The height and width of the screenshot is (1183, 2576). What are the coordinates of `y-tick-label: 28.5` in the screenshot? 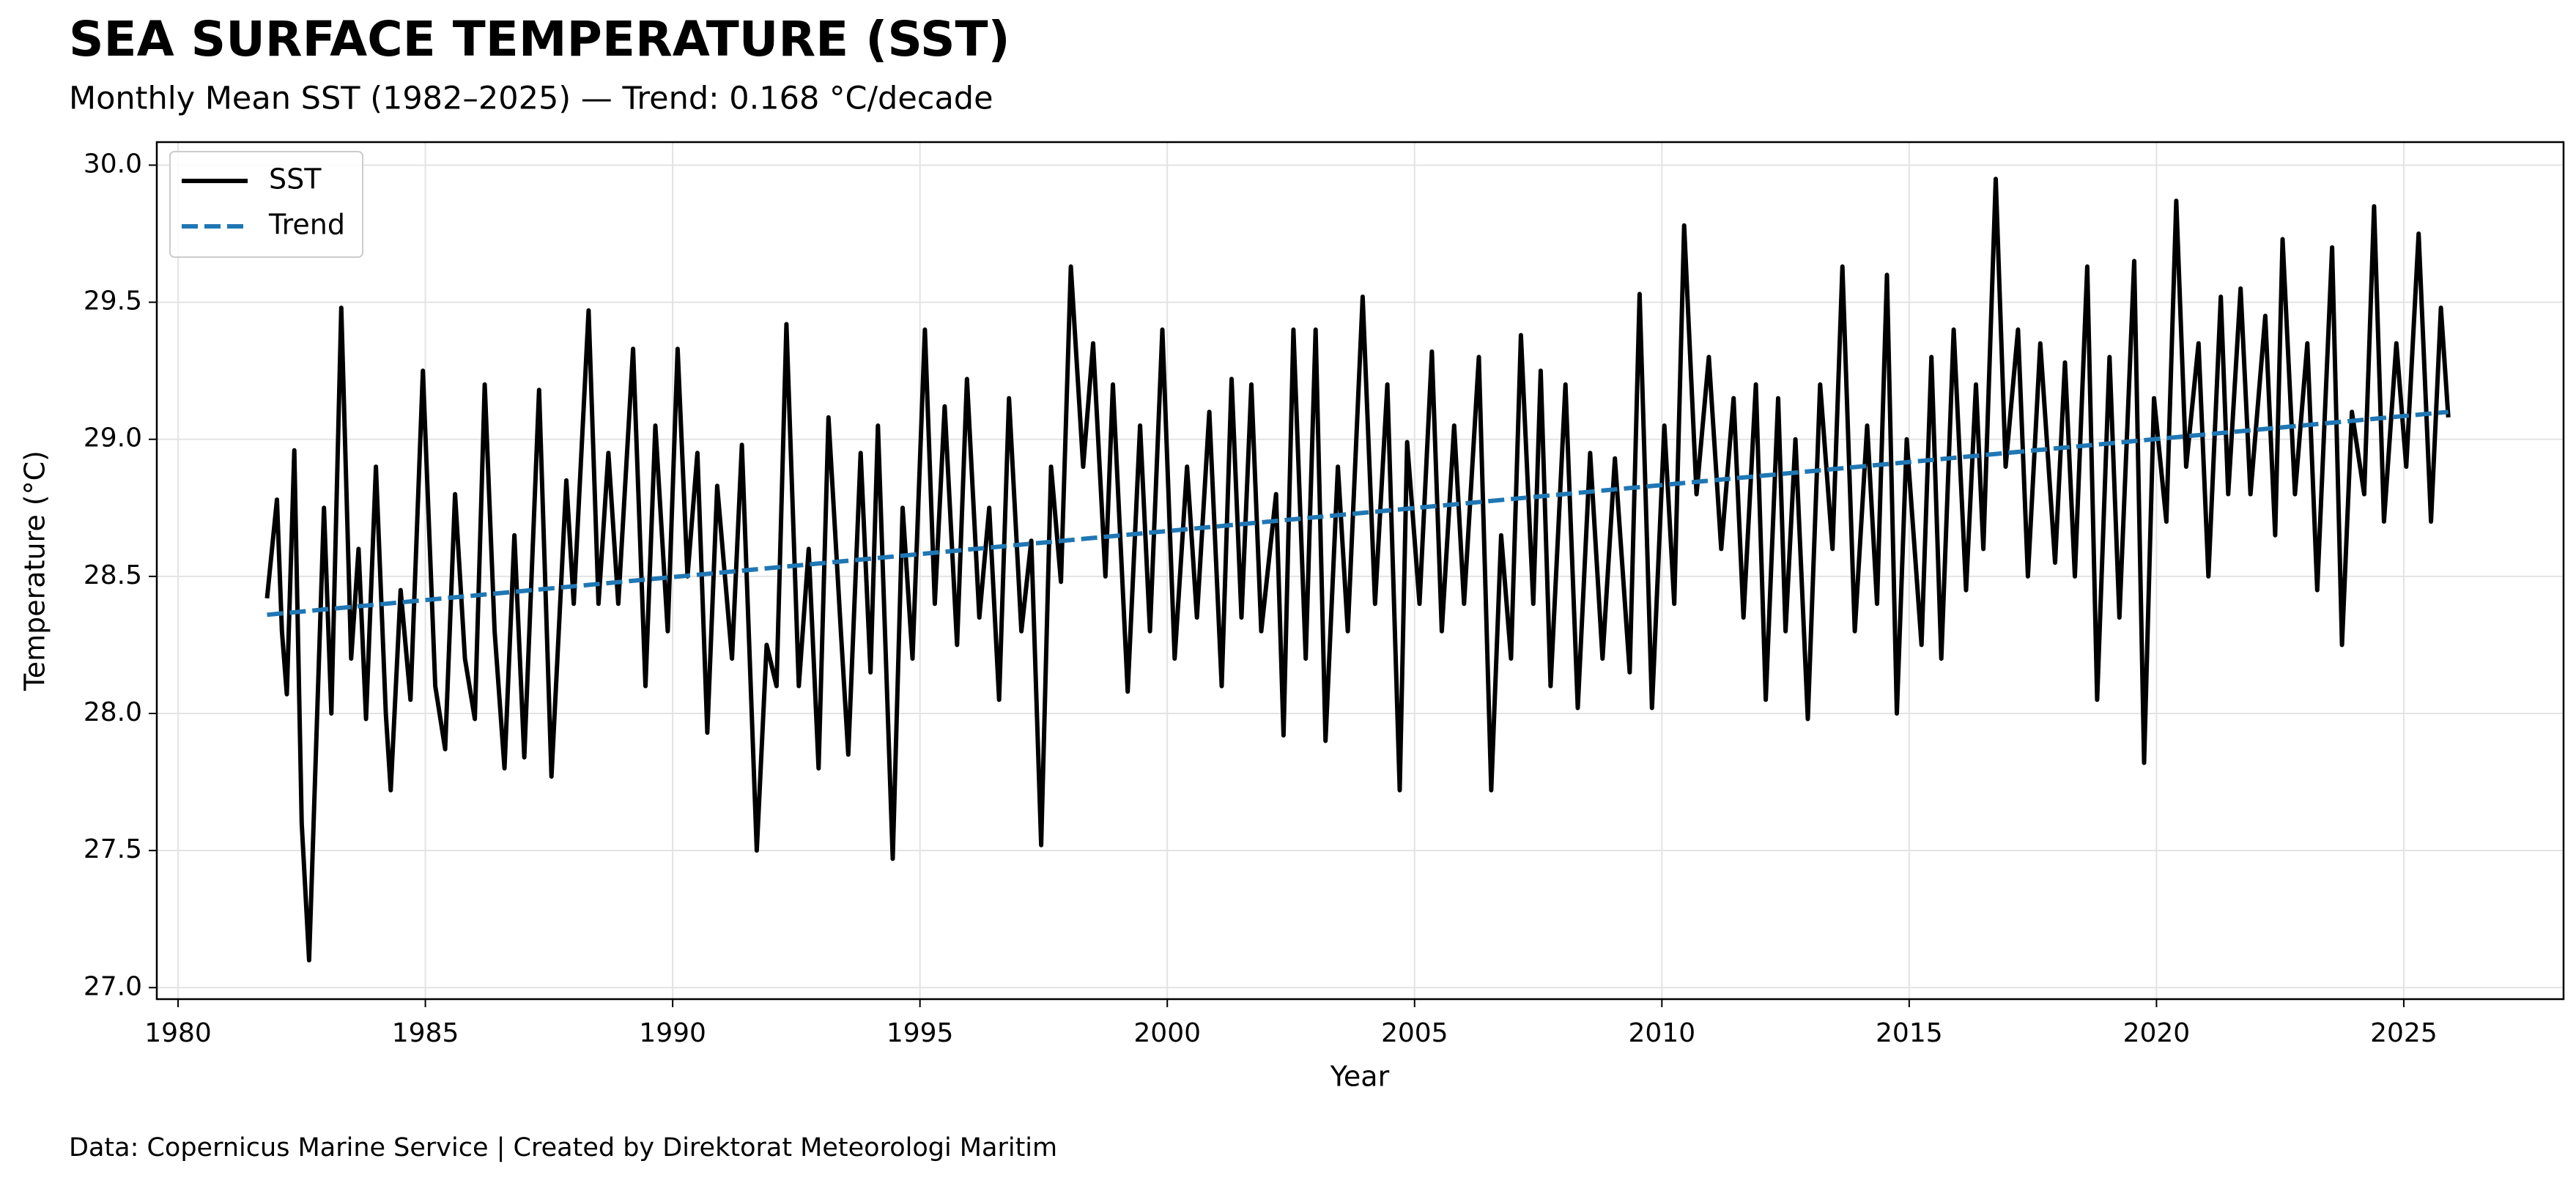 It's located at (113, 575).